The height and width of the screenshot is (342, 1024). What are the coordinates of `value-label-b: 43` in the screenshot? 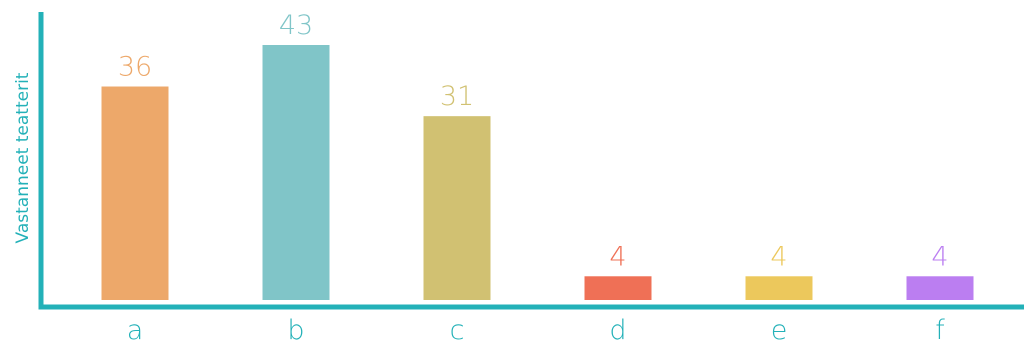 It's located at (296, 25).